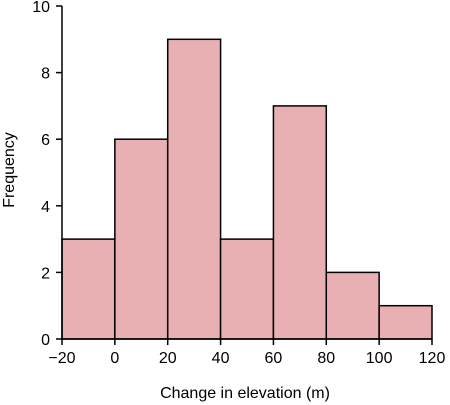 Image resolution: width=450 pixels, height=405 pixels. Describe the element at coordinates (45, 340) in the screenshot. I see `y-tick-label: 0` at that location.